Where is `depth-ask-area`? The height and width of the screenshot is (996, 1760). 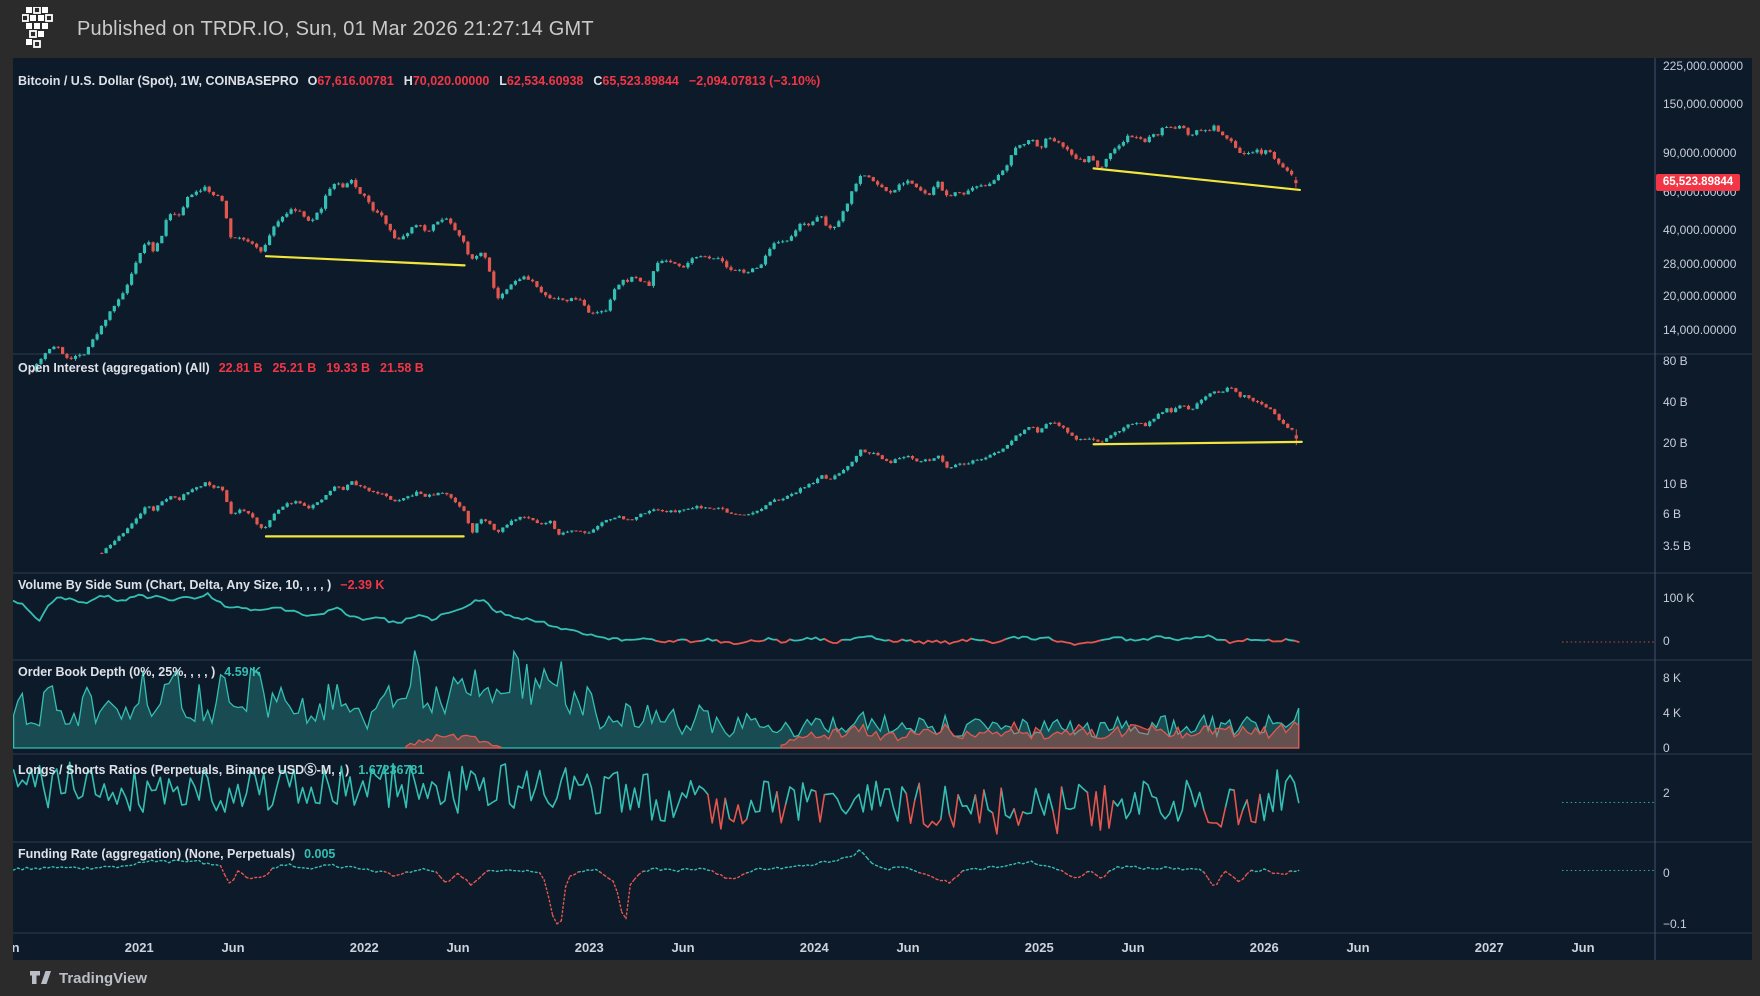
depth-ask-area is located at coordinates (852, 734).